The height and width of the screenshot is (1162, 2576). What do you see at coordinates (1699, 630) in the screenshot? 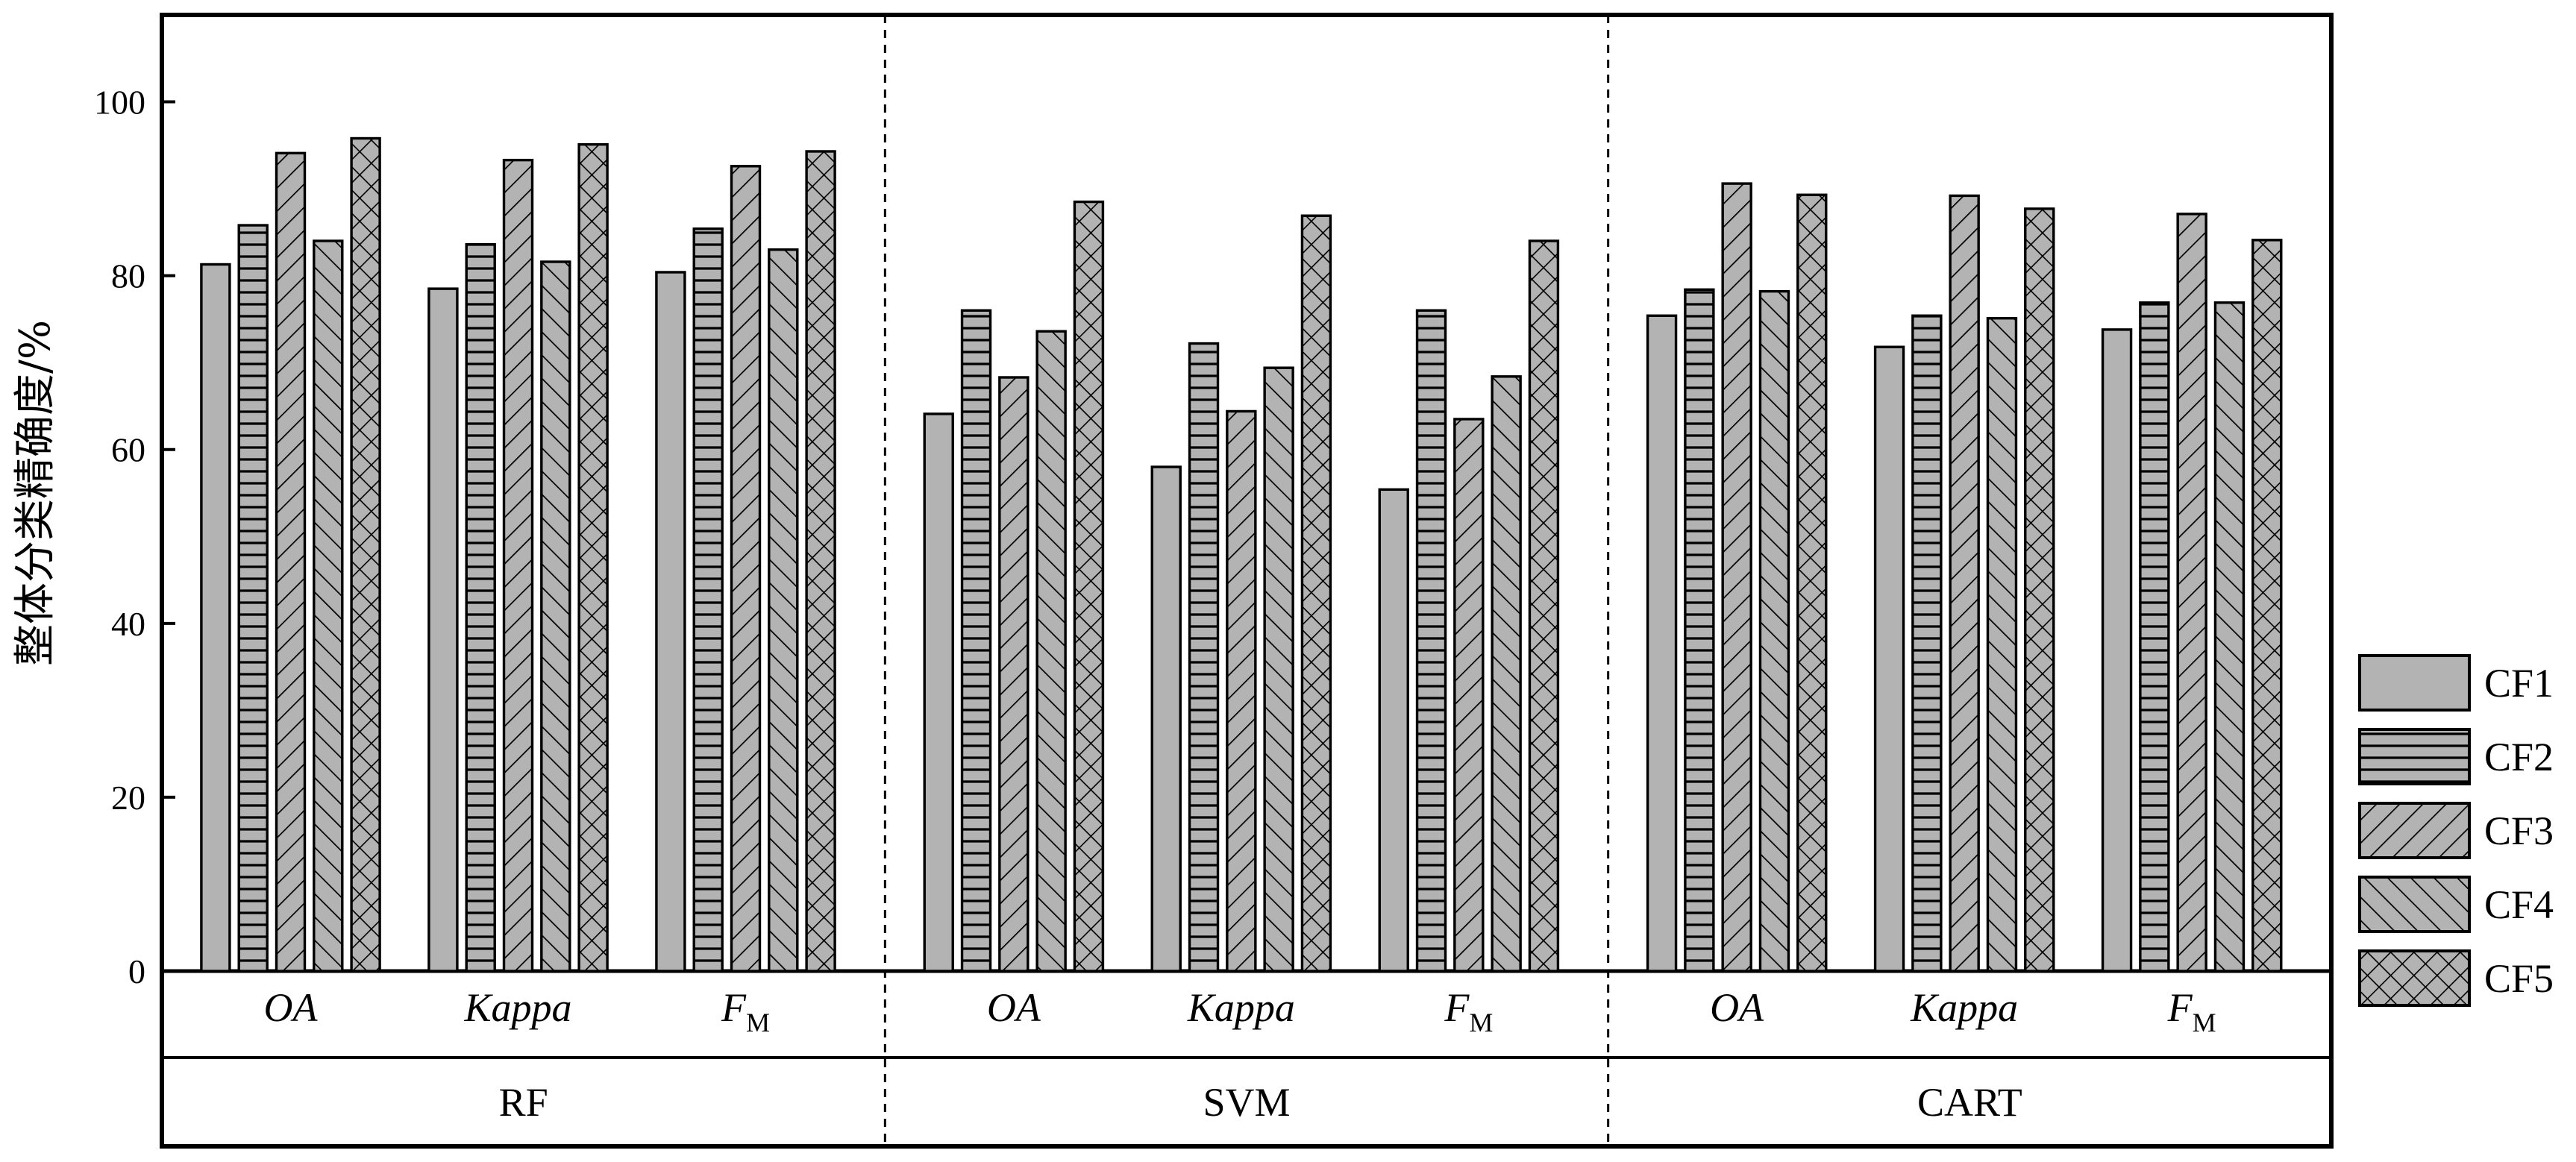
I see `bar-cart-oa-cf2` at bounding box center [1699, 630].